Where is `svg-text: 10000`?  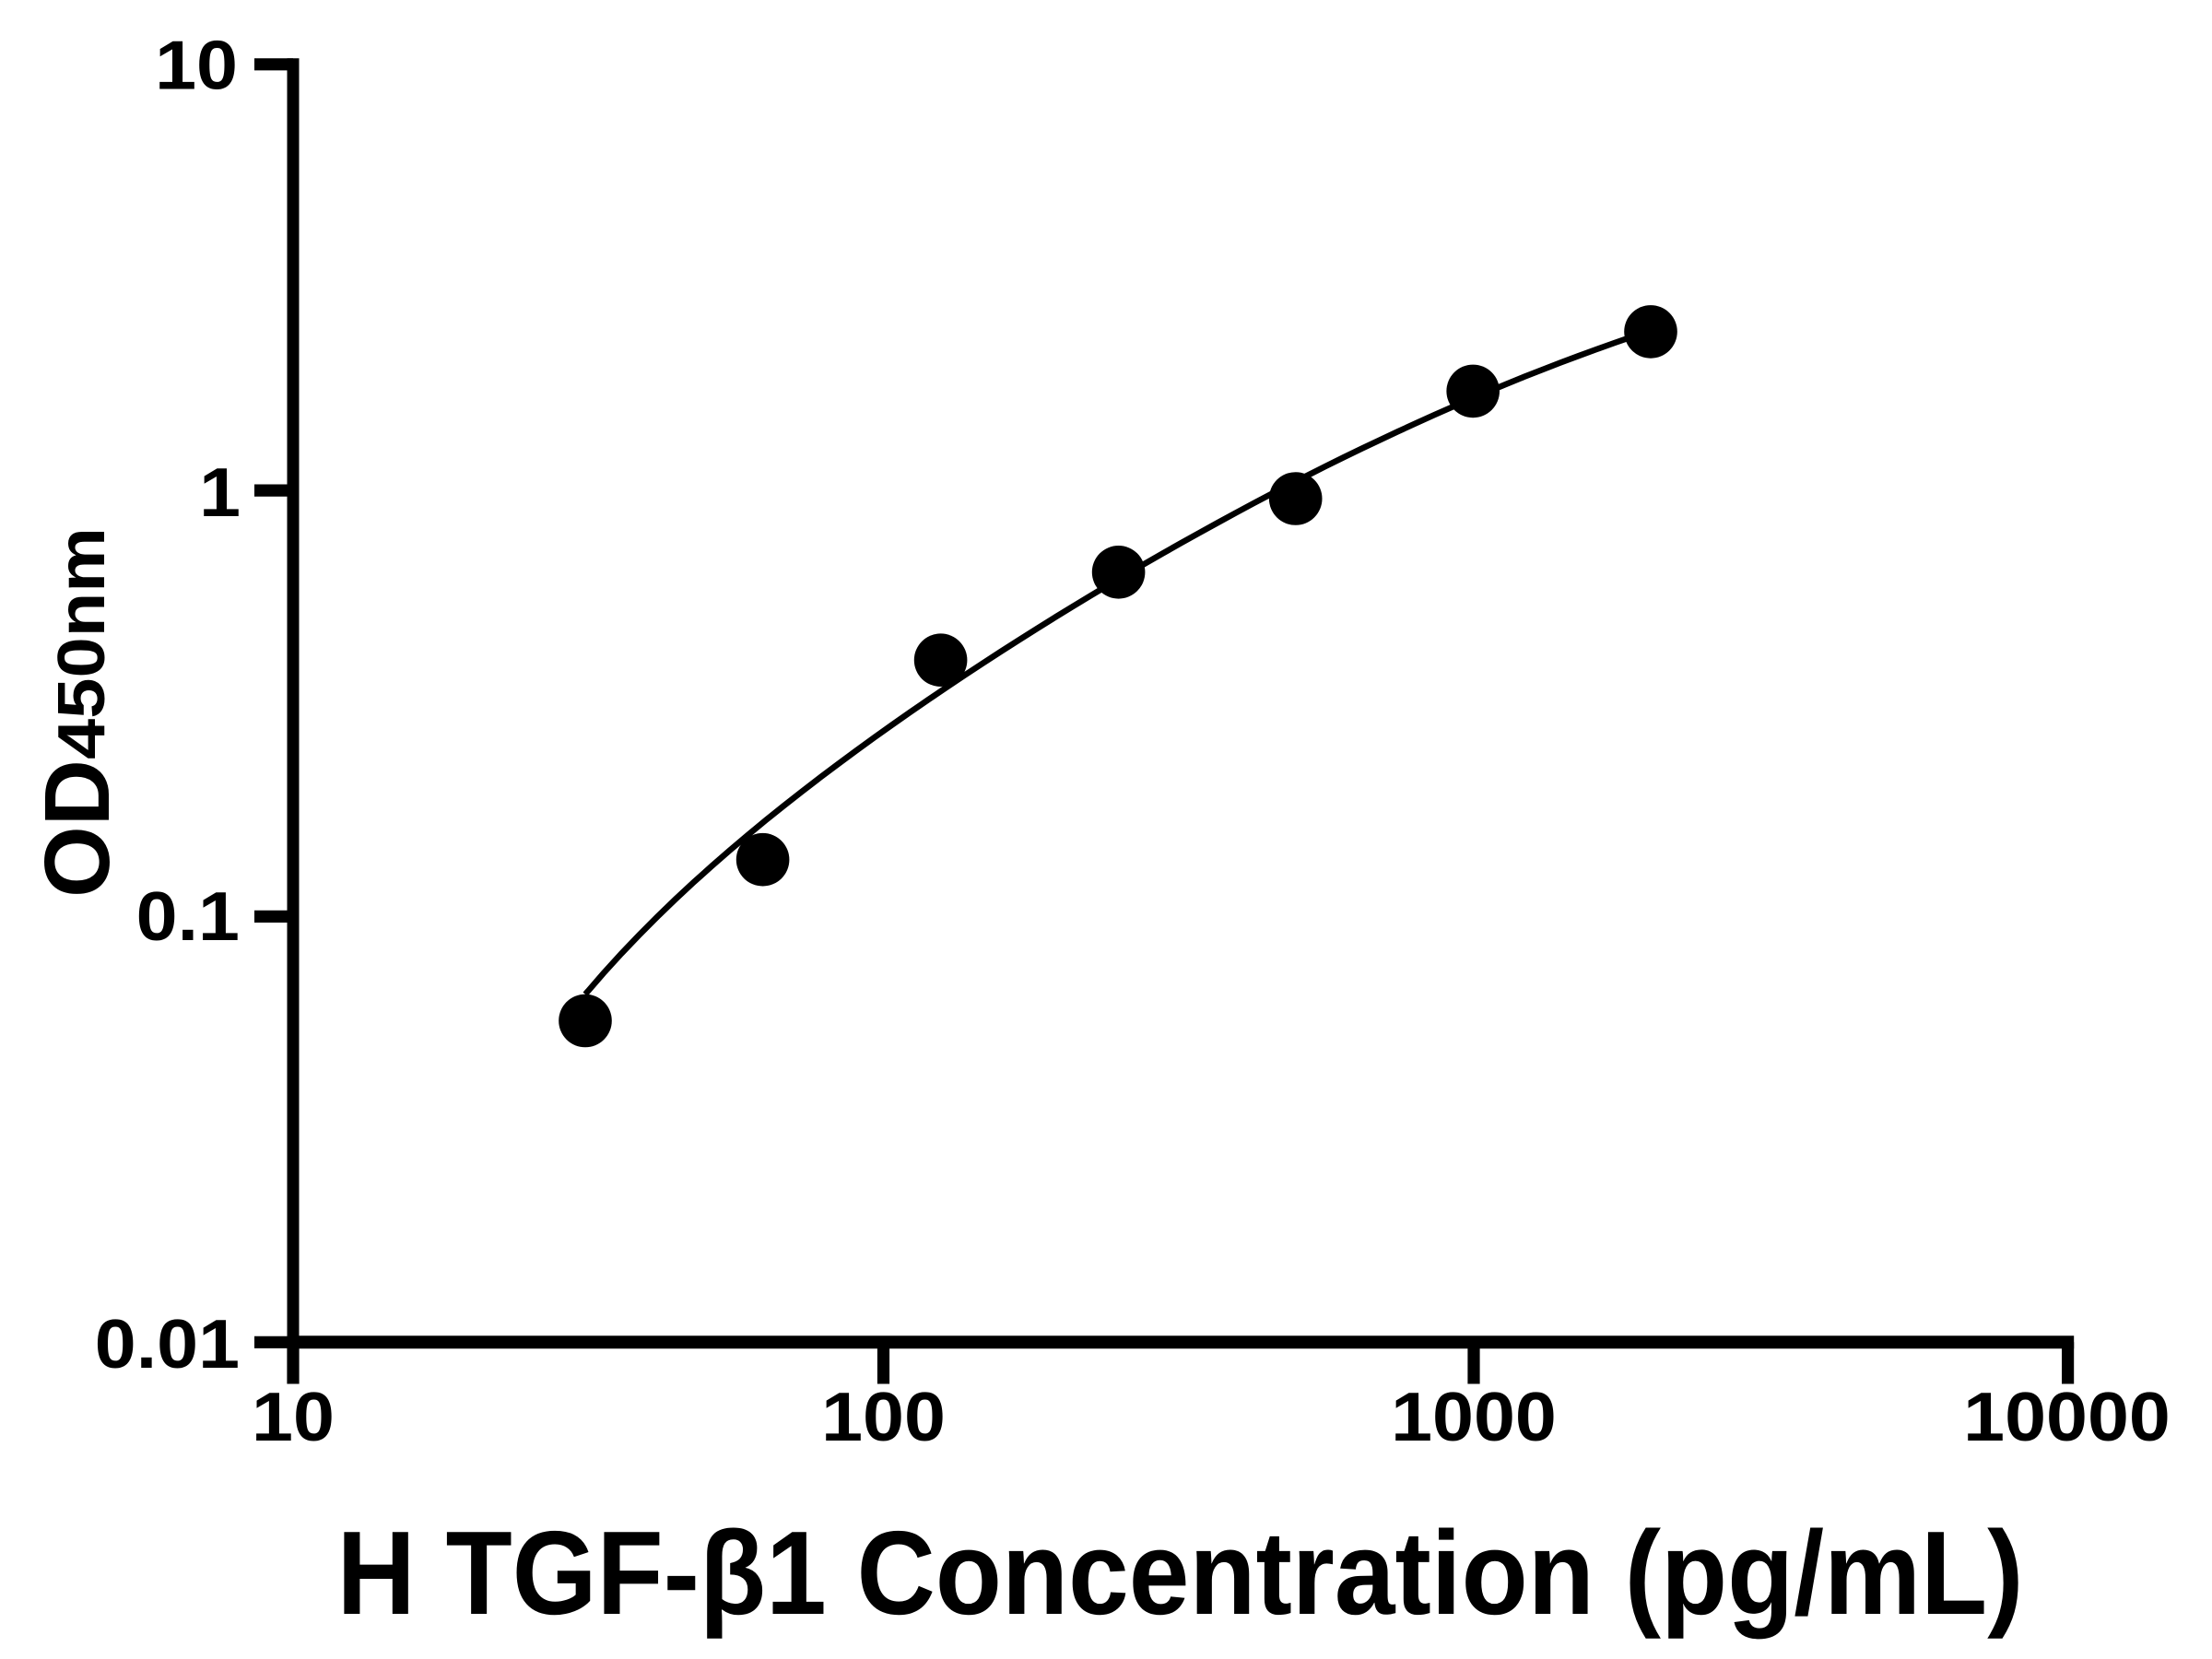
svg-text: 10000 is located at coordinates (2067, 1416).